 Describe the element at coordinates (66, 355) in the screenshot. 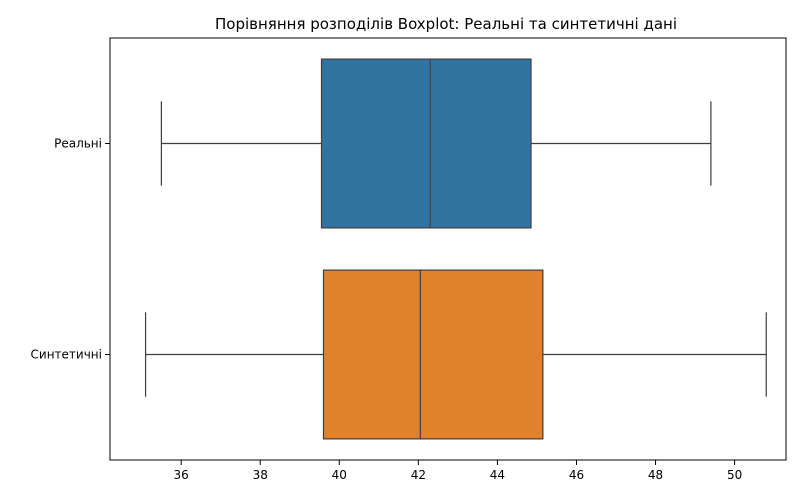

I see `y-tick-label: Синтетичні` at that location.